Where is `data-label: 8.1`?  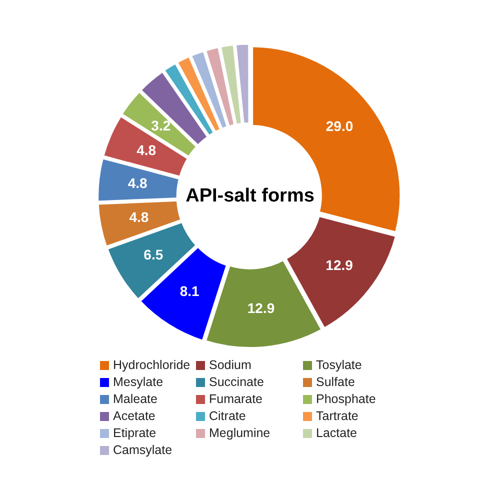
data-label: 8.1 is located at coordinates (190, 291).